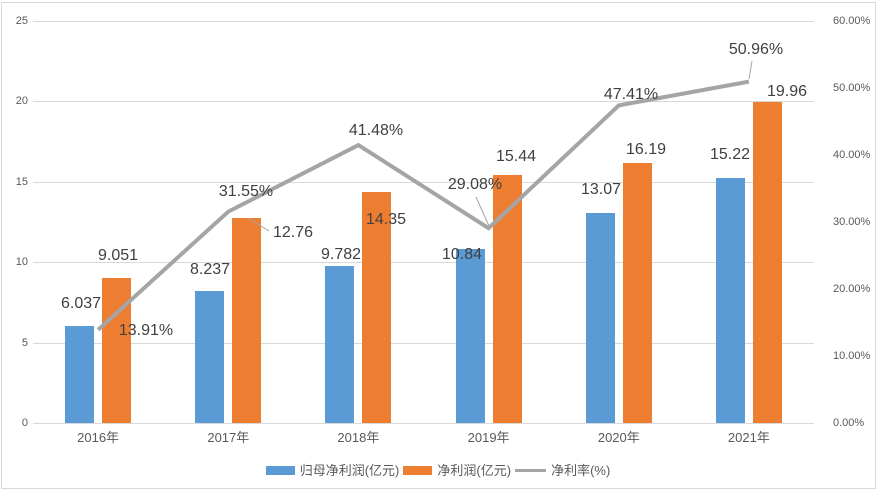 Image resolution: width=883 pixels, height=496 pixels. I want to click on x-axis-category-label: 2021年, so click(748, 437).